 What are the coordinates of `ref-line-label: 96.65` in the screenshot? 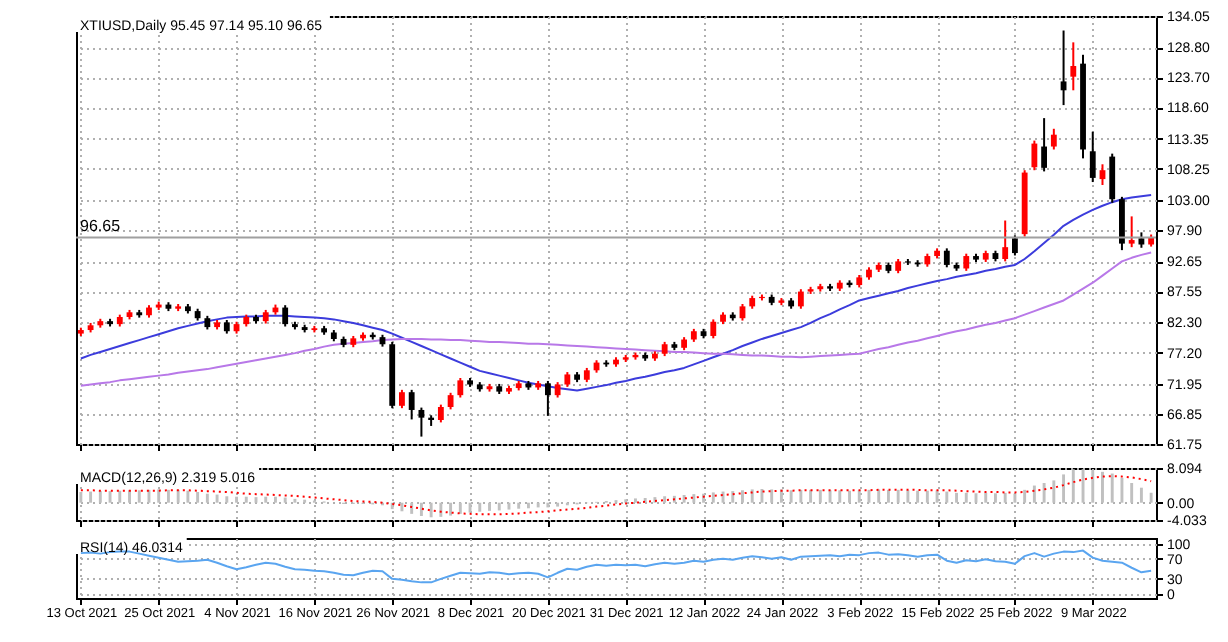 It's located at (101, 226).